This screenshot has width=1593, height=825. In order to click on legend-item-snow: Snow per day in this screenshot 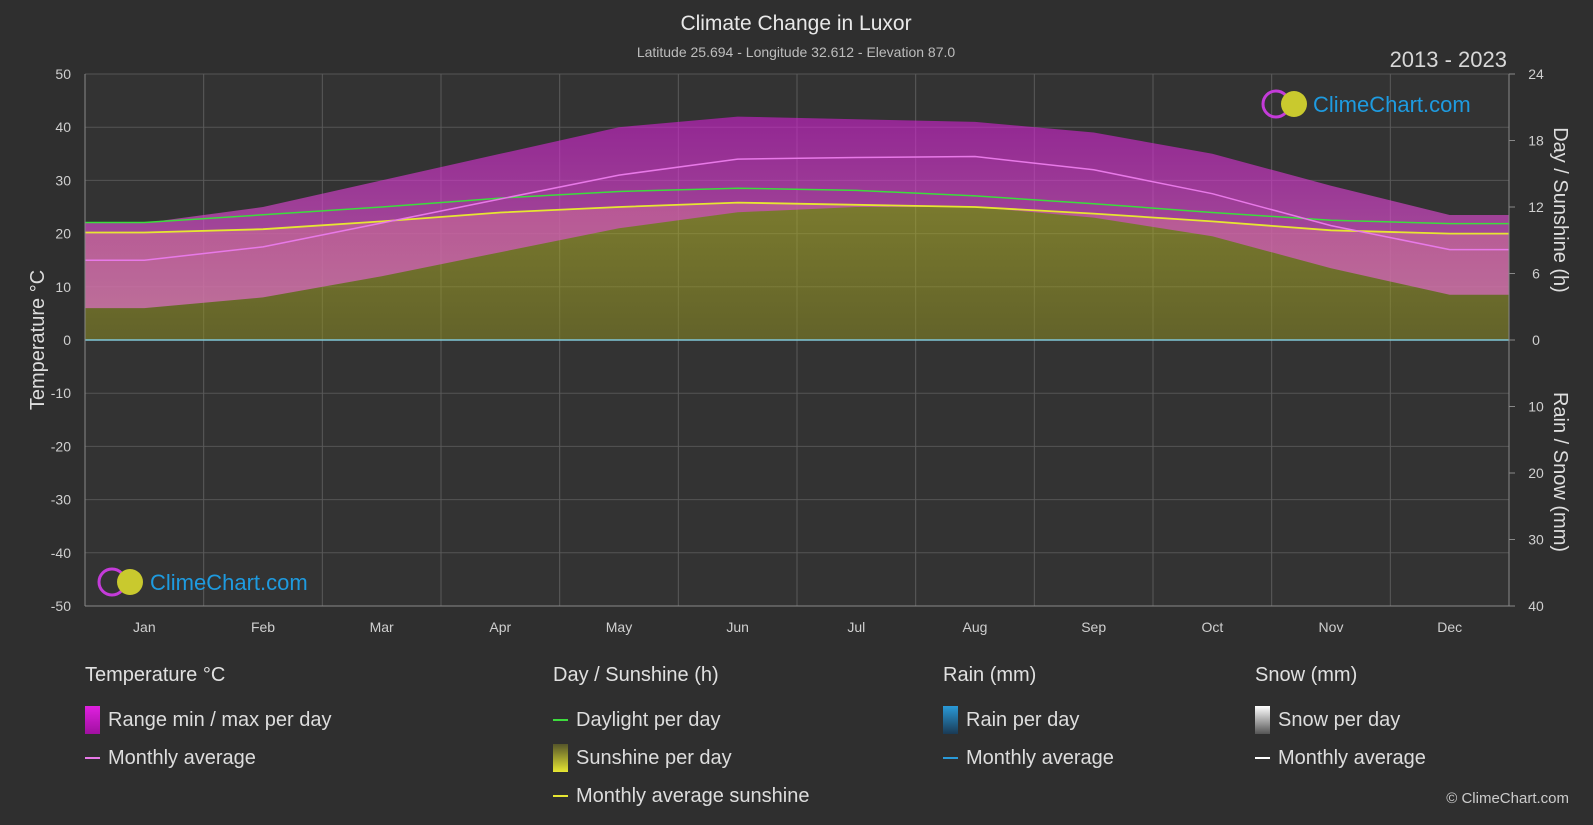, I will do `click(1340, 720)`.